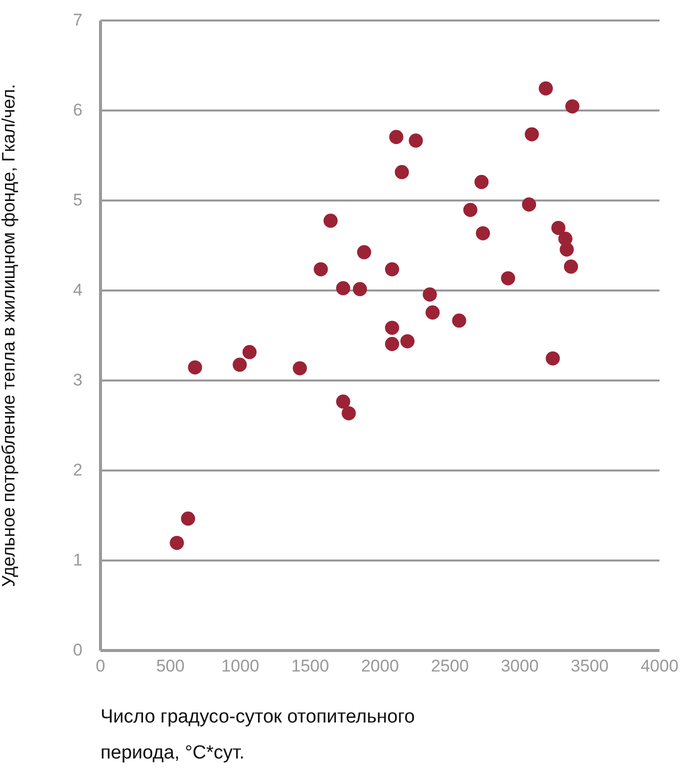 This screenshot has width=687, height=769. What do you see at coordinates (77, 110) in the screenshot?
I see `y-tick-label: 6` at bounding box center [77, 110].